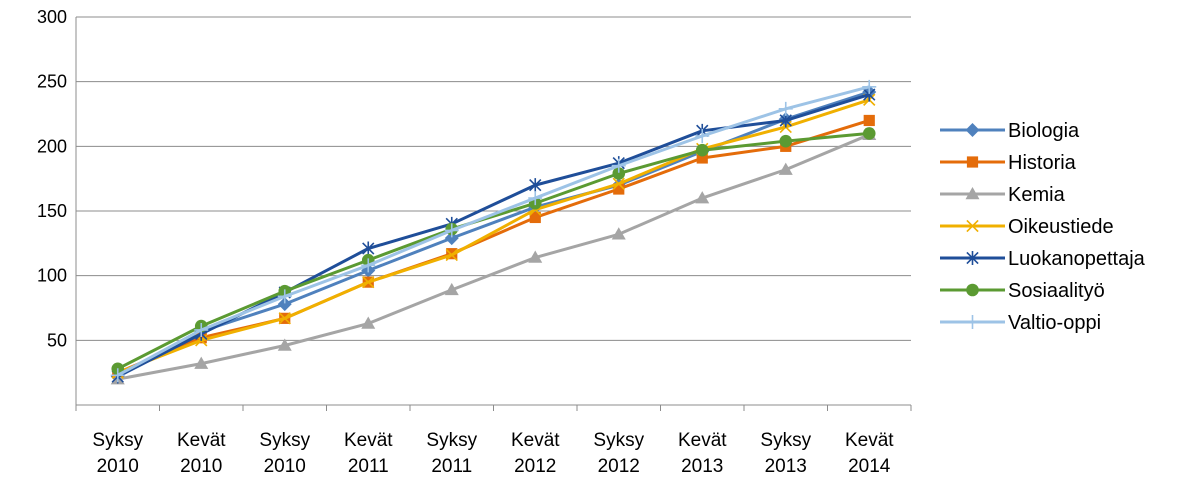 Image resolution: width=1188 pixels, height=480 pixels. What do you see at coordinates (52, 211) in the screenshot?
I see `y-tick-label: 150` at bounding box center [52, 211].